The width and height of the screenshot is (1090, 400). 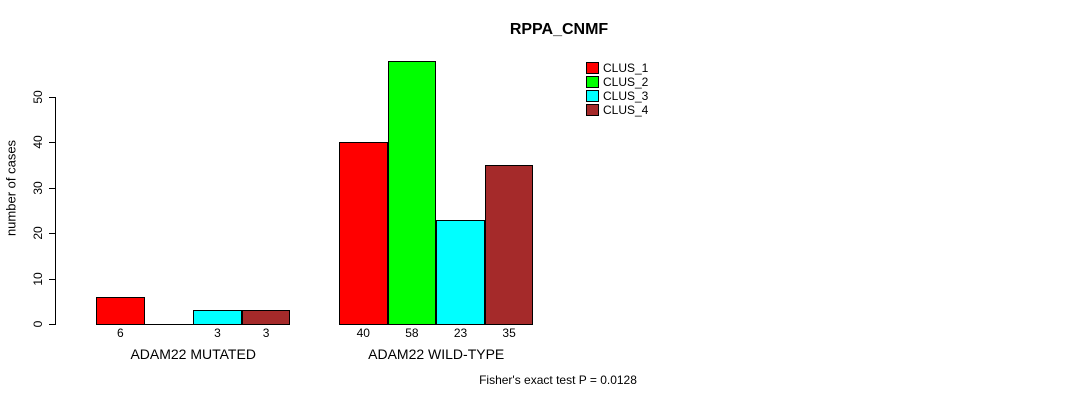 I want to click on annotation-text: Fisher's exact test P = 0.0128, so click(x=558, y=380).